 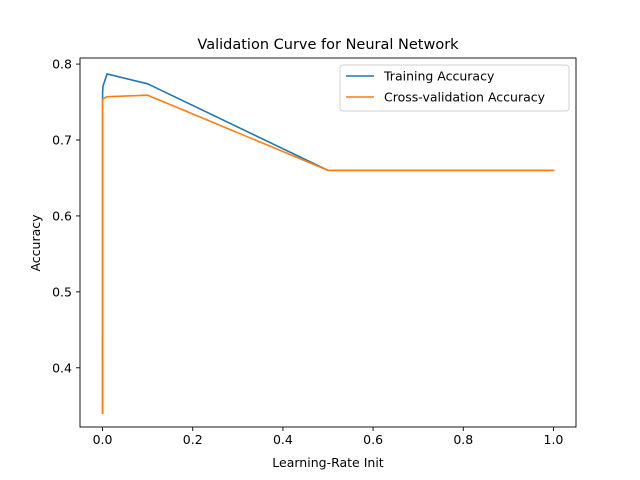 What do you see at coordinates (328, 45) in the screenshot?
I see `chart-title: Validation Curve for Neural Network` at bounding box center [328, 45].